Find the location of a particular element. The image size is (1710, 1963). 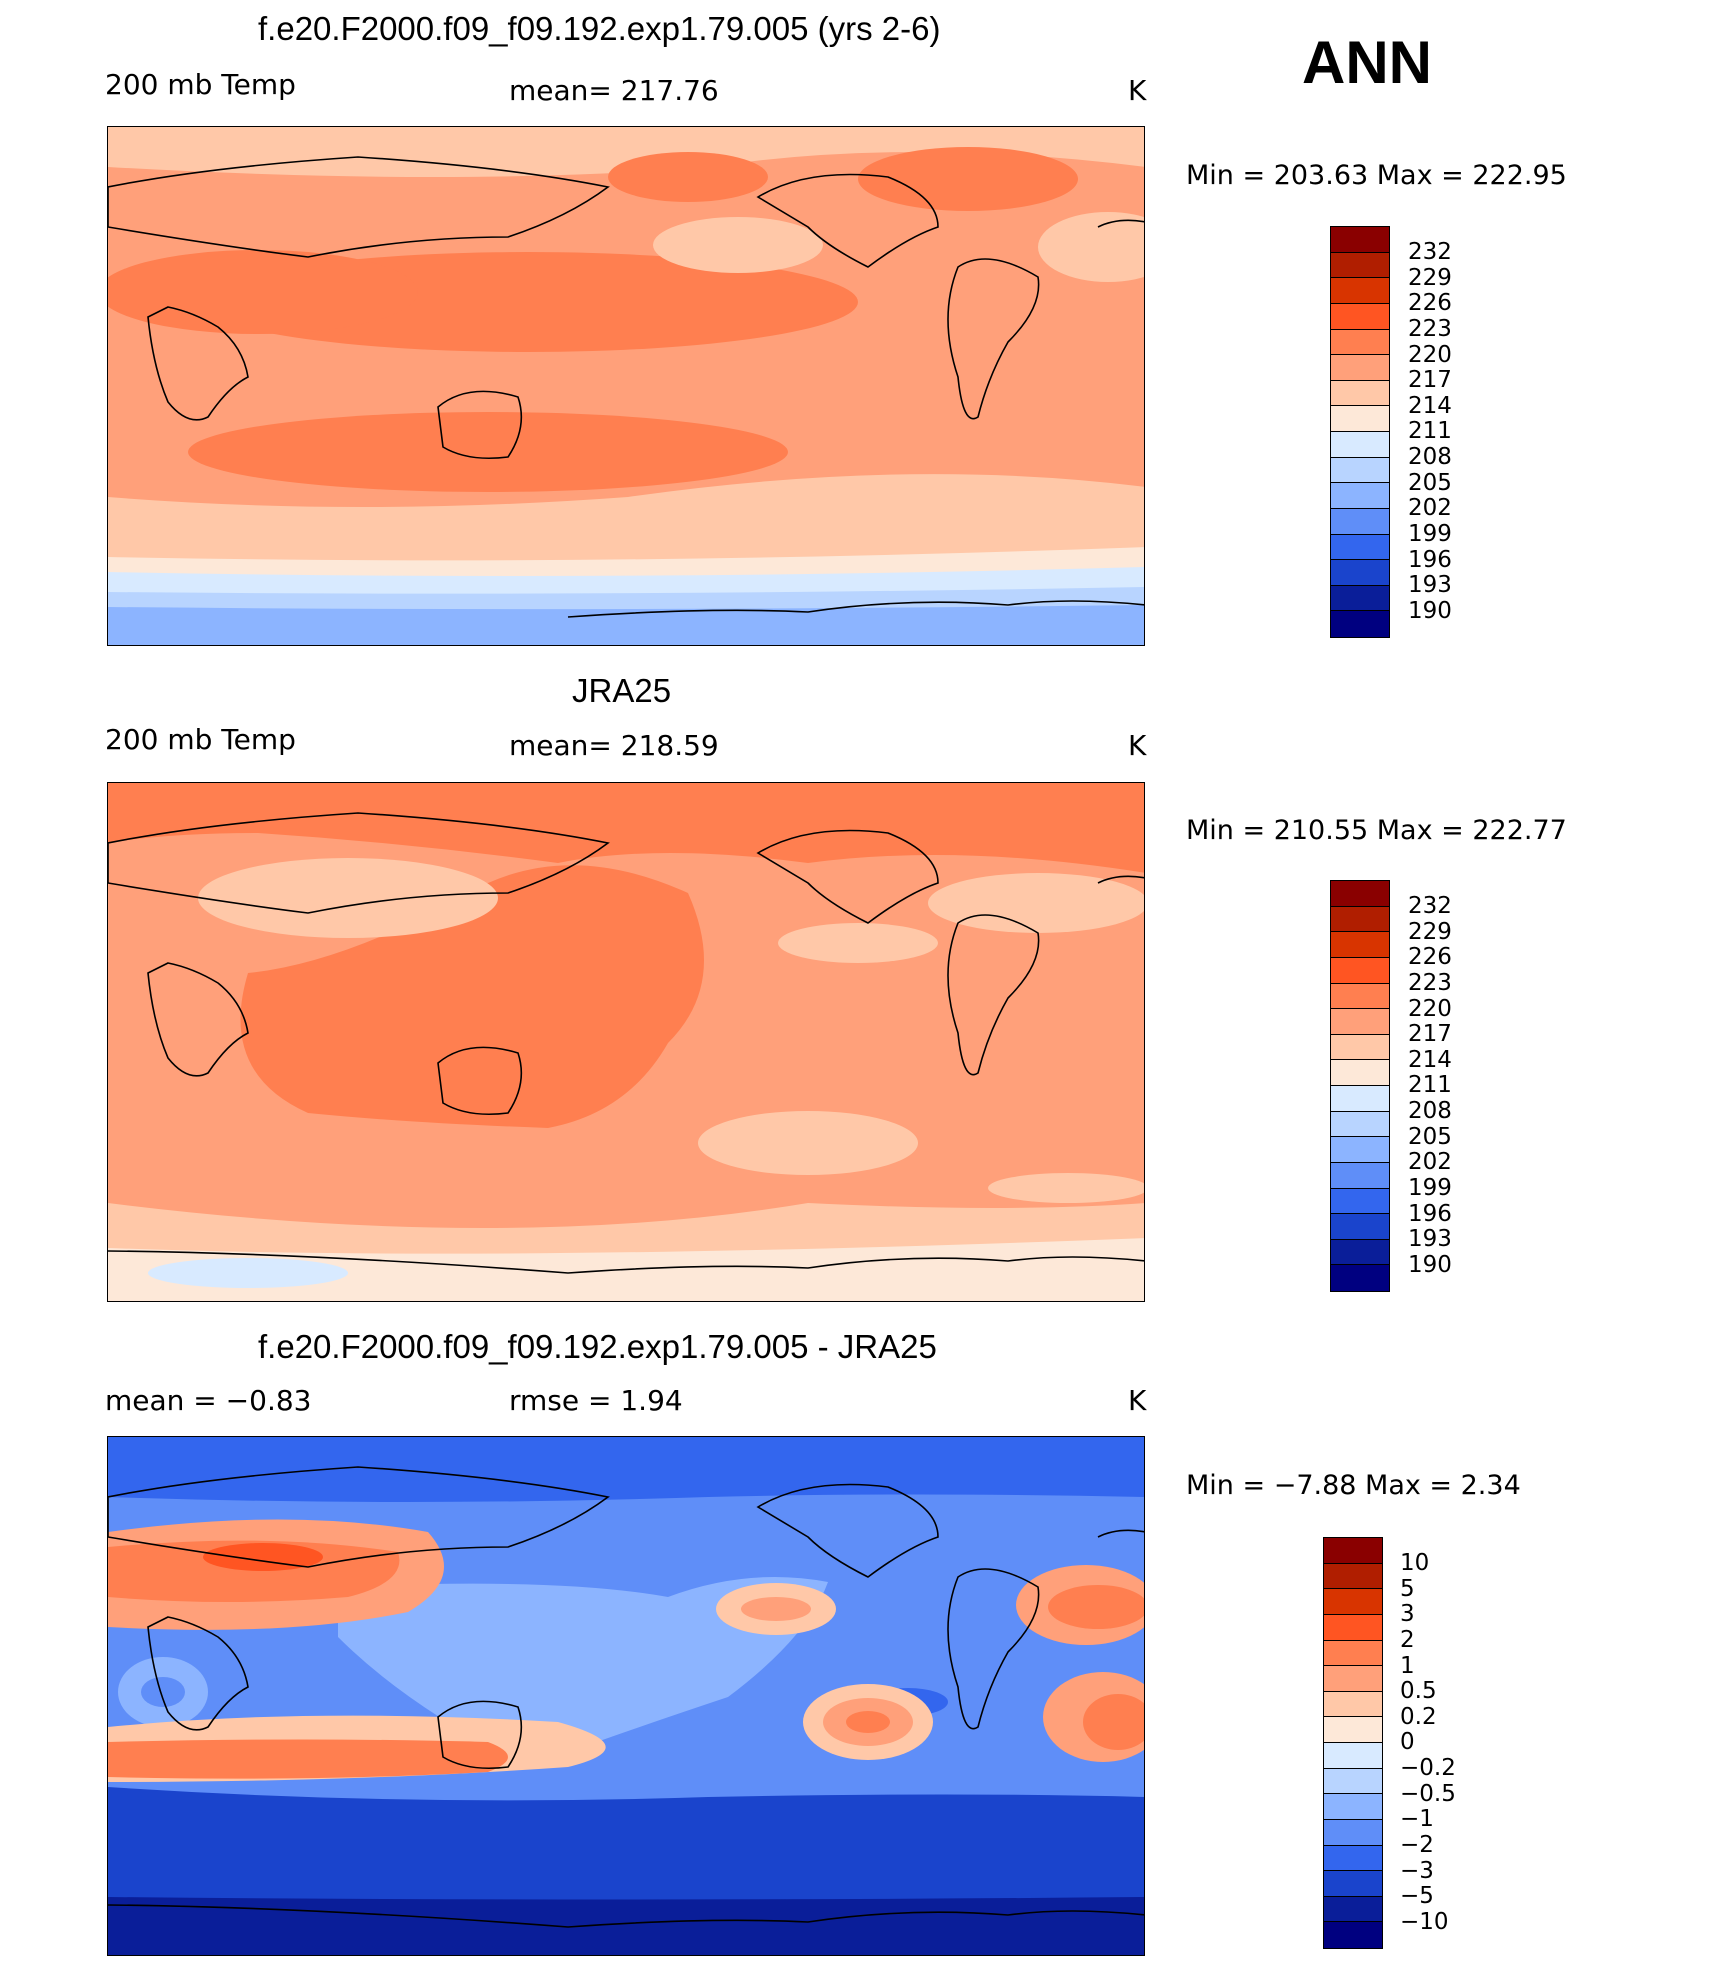

panel-1-minmax: Min = 203.63 Max = 222.95 is located at coordinates (1376, 175).